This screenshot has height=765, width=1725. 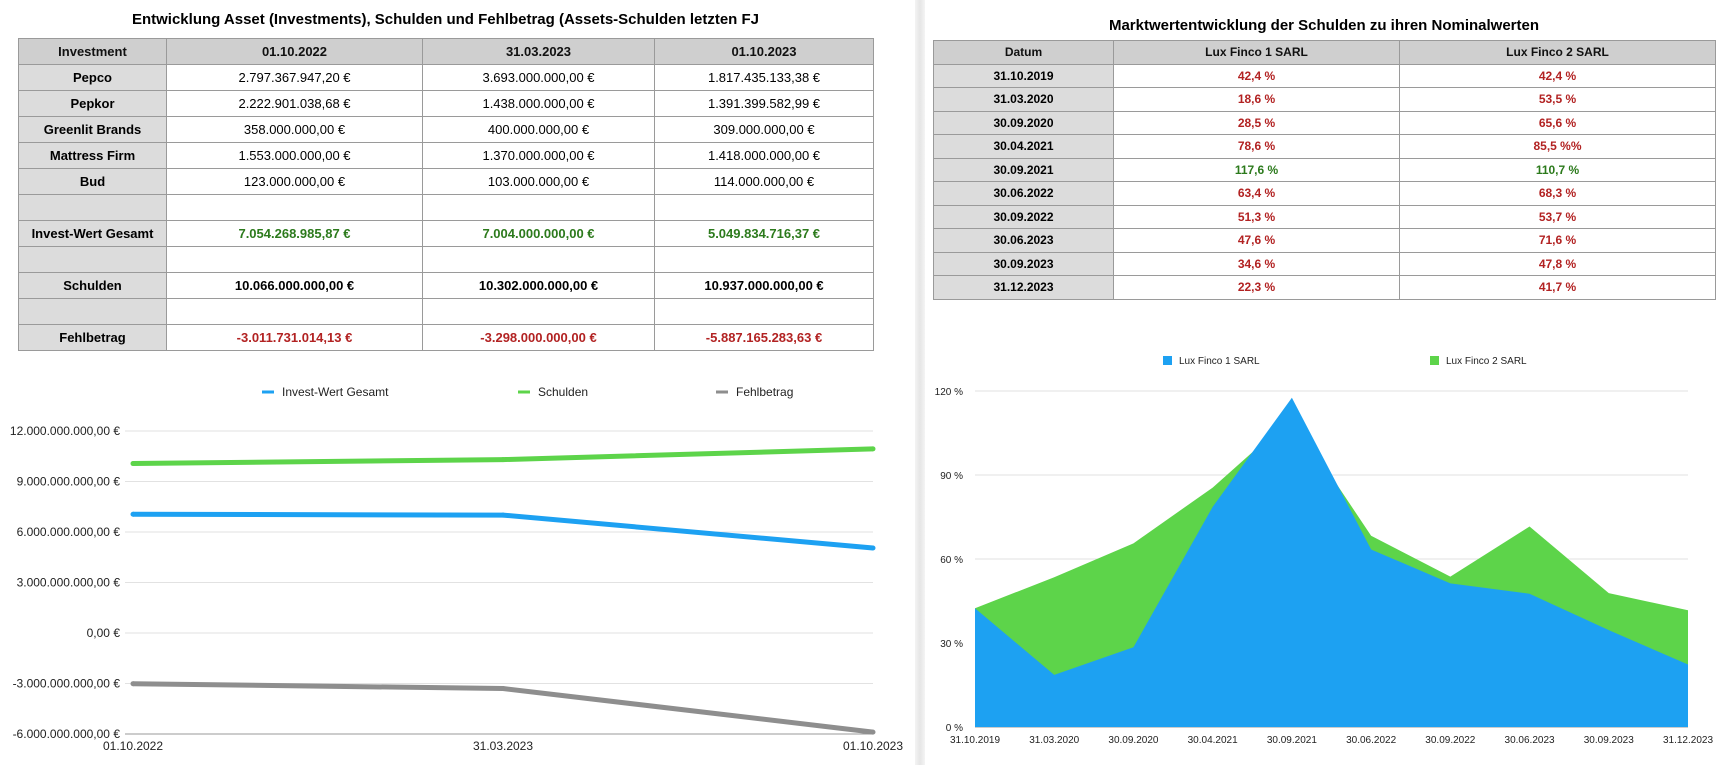 I want to click on row-label: Pepco, so click(x=92, y=77).